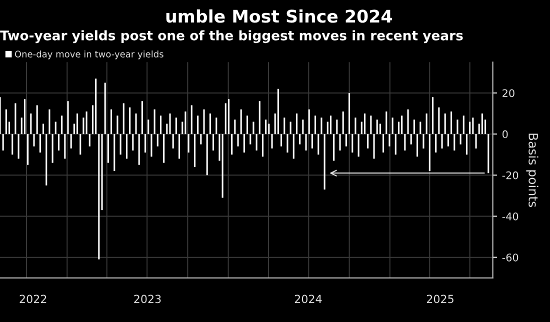 This screenshot has width=550, height=322. Describe the element at coordinates (279, 16) in the screenshot. I see `chart-title: umble Most Since 2024` at that location.